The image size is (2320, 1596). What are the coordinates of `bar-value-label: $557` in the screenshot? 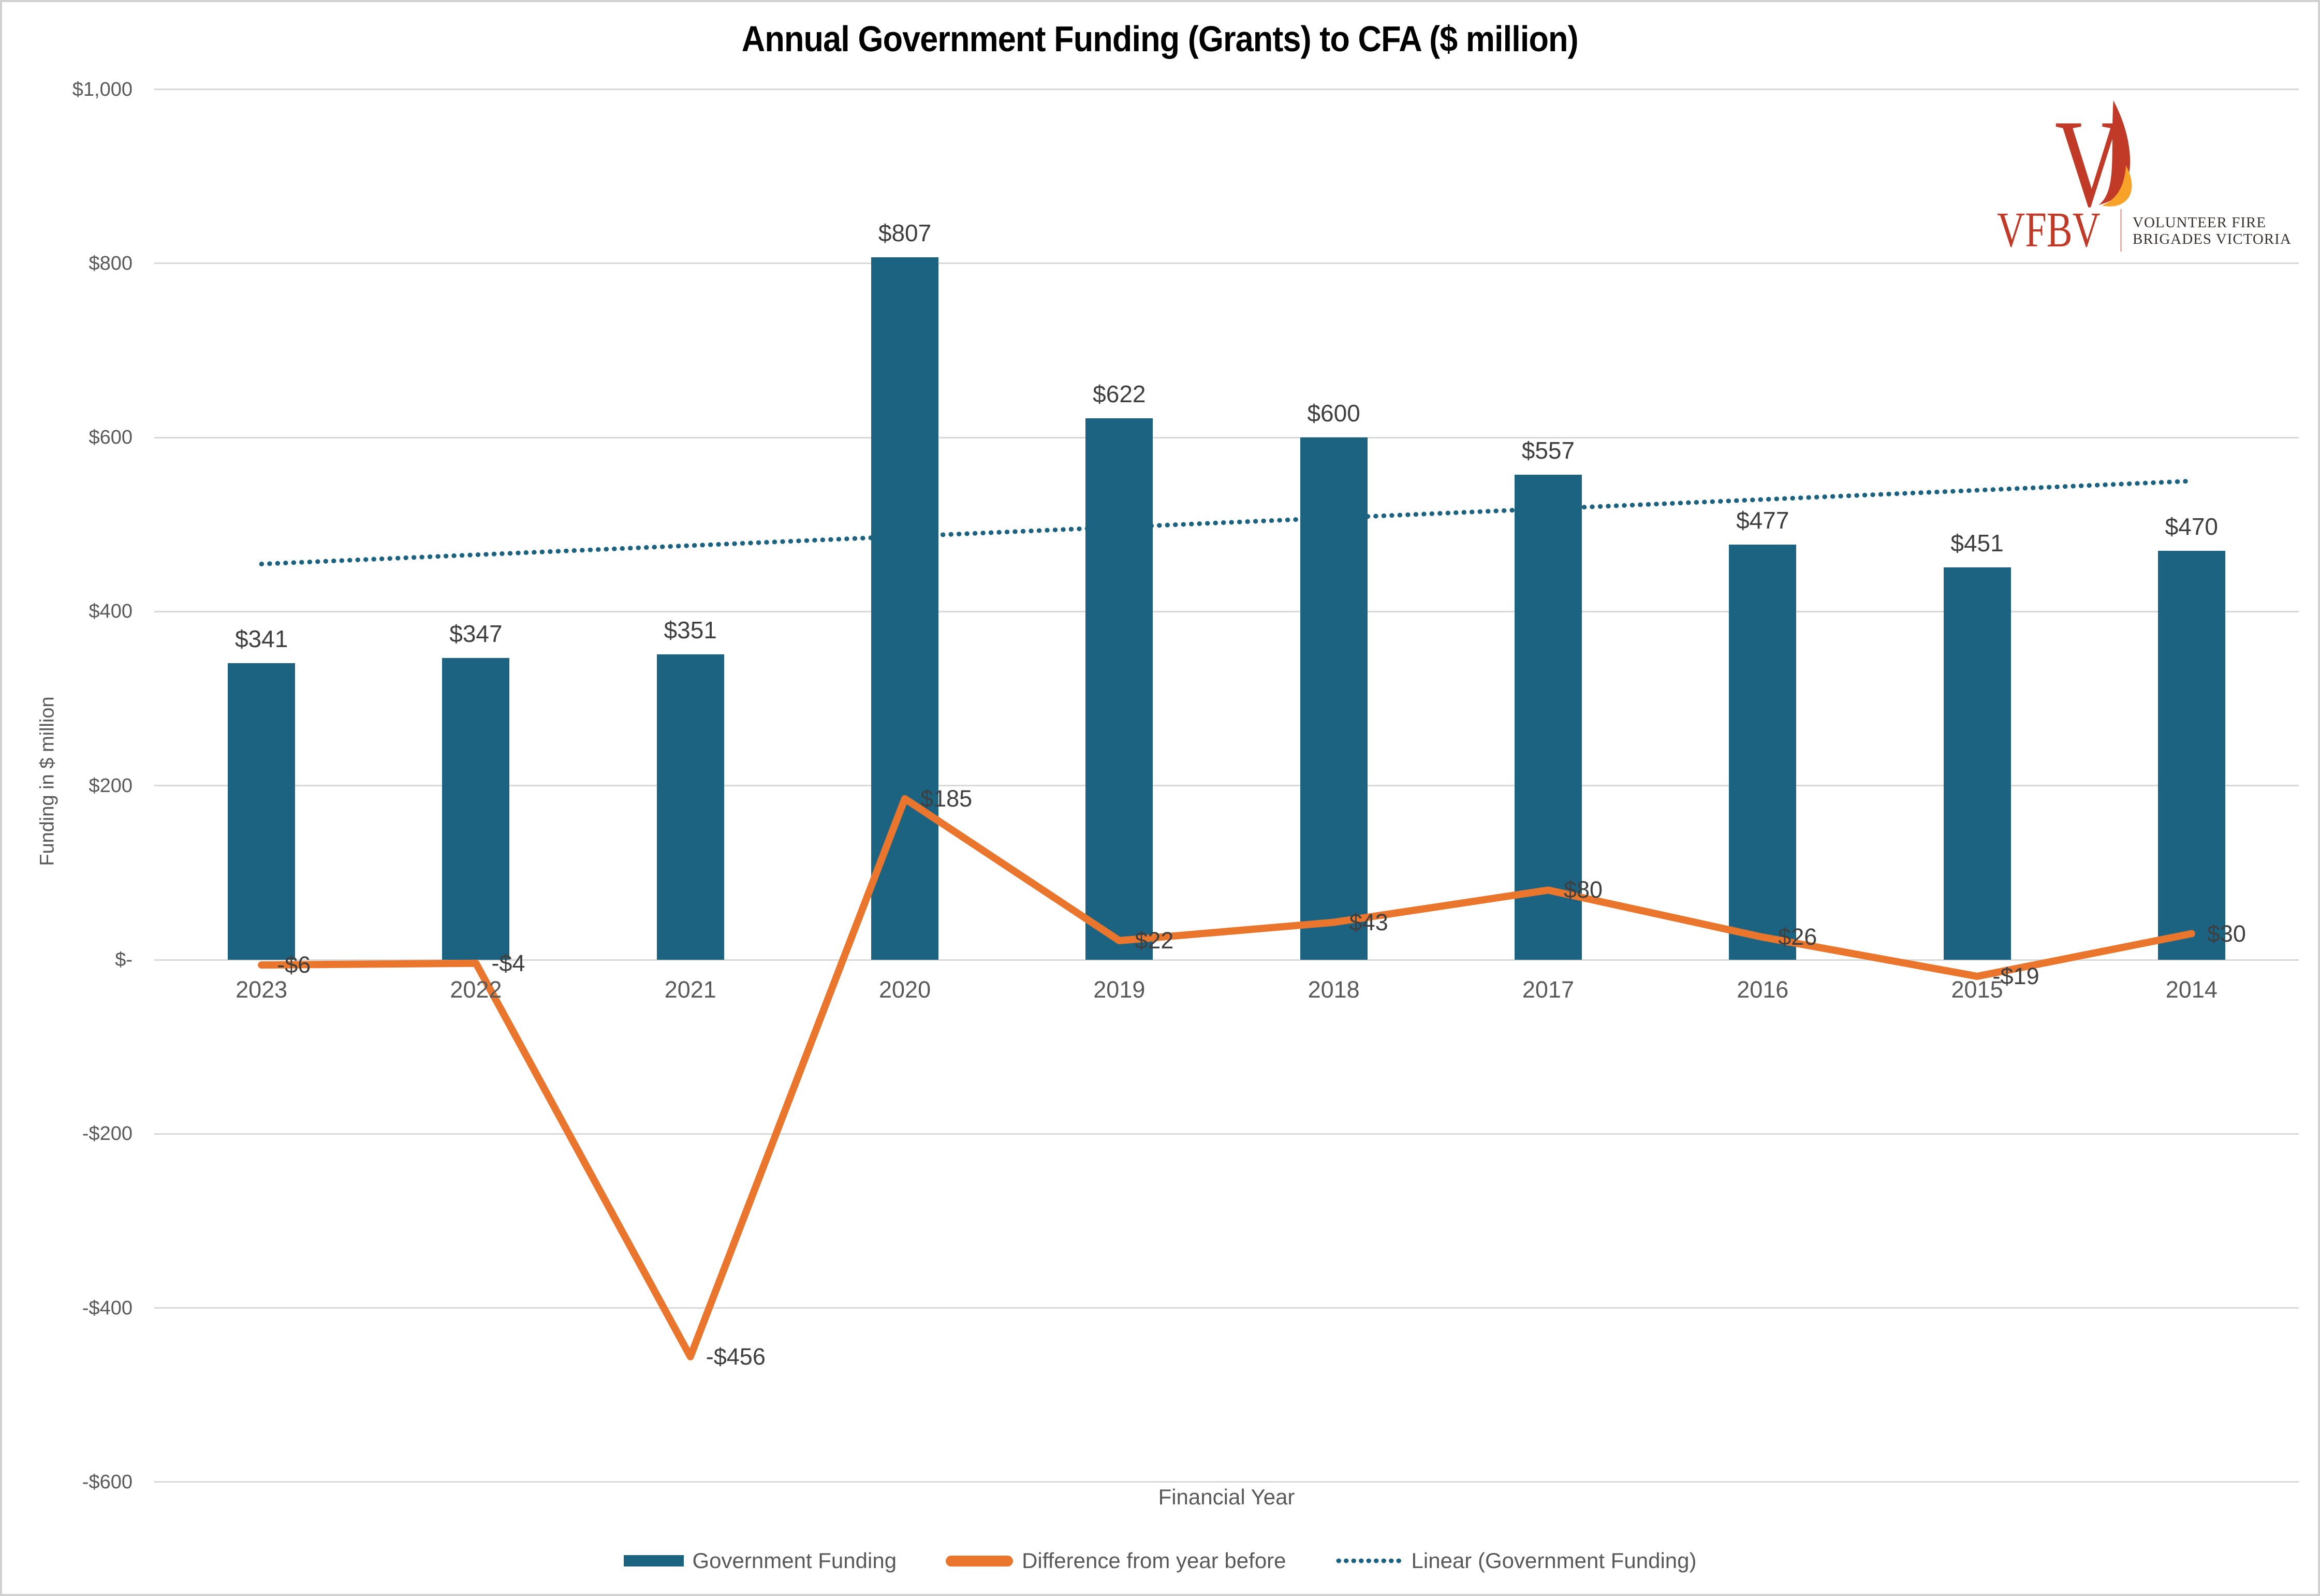 It's located at (1548, 450).